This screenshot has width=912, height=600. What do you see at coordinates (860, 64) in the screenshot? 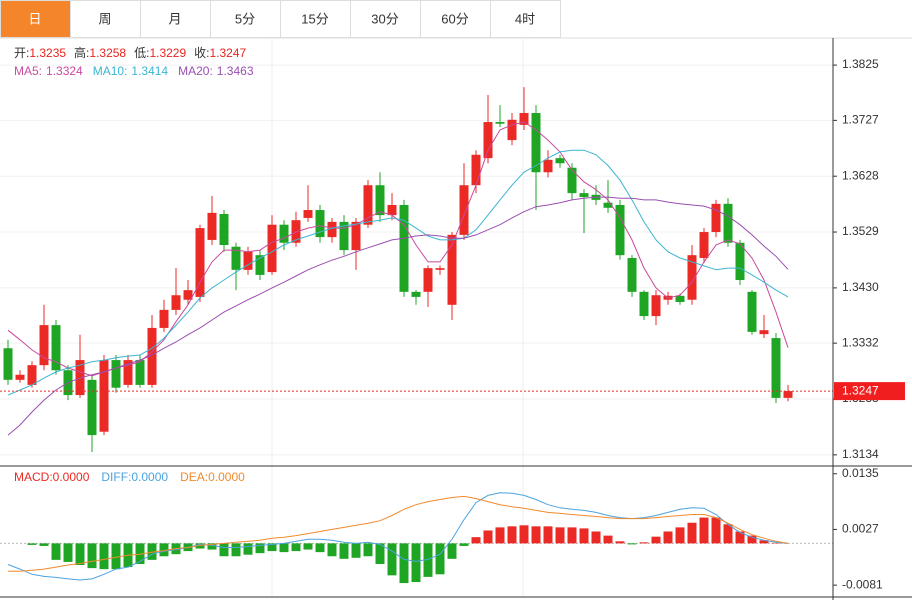
I see `y-tick-label: 1.3825` at bounding box center [860, 64].